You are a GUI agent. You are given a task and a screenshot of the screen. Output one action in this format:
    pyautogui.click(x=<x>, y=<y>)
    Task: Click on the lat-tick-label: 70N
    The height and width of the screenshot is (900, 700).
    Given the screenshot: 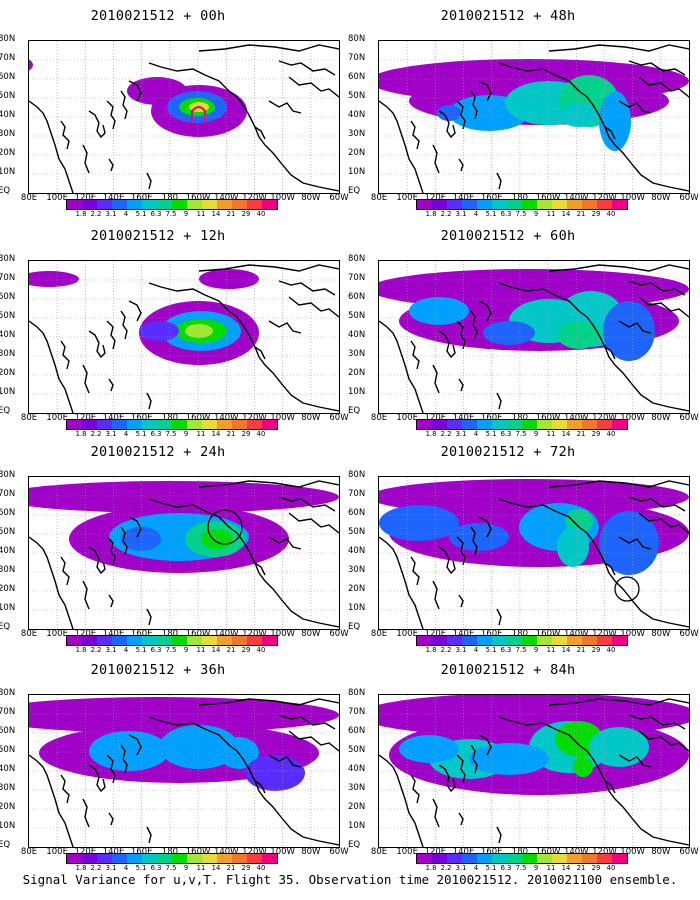 What is the action you would take?
    pyautogui.click(x=357, y=712)
    